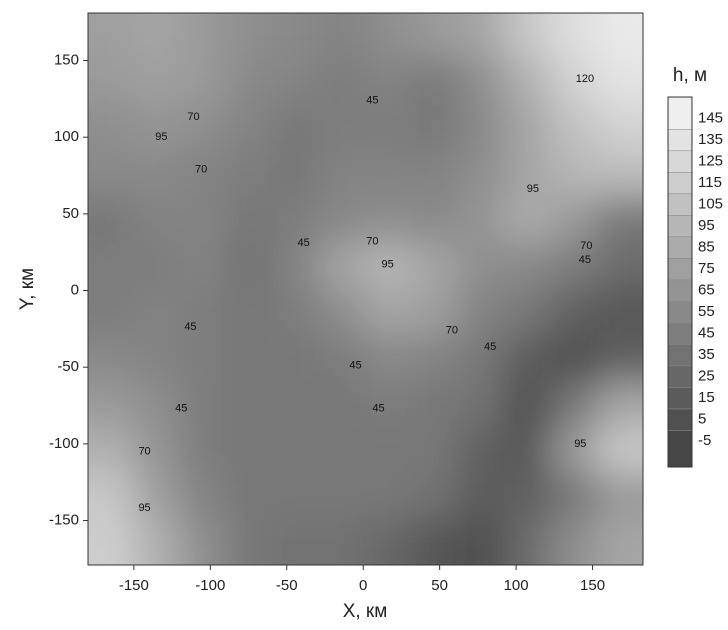 Image resolution: width=728 pixels, height=630 pixels. What do you see at coordinates (68, 366) in the screenshot?
I see `y-tick-label: -50` at bounding box center [68, 366].